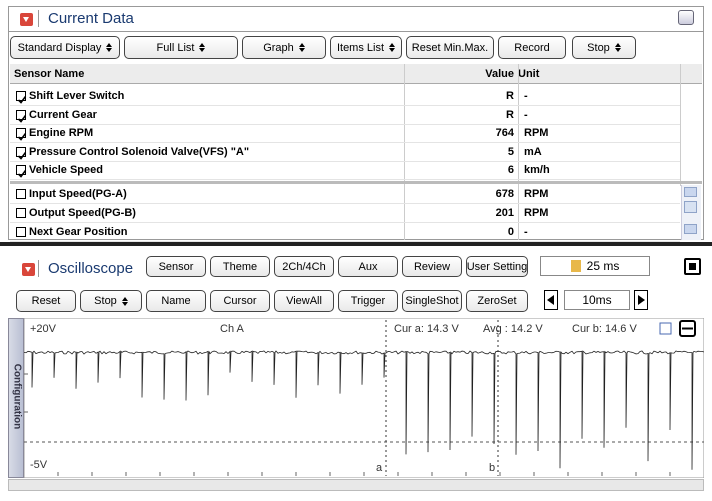 The image size is (712, 501). Describe the element at coordinates (39, 465) in the screenshot. I see `y-min-label: -5V` at that location.